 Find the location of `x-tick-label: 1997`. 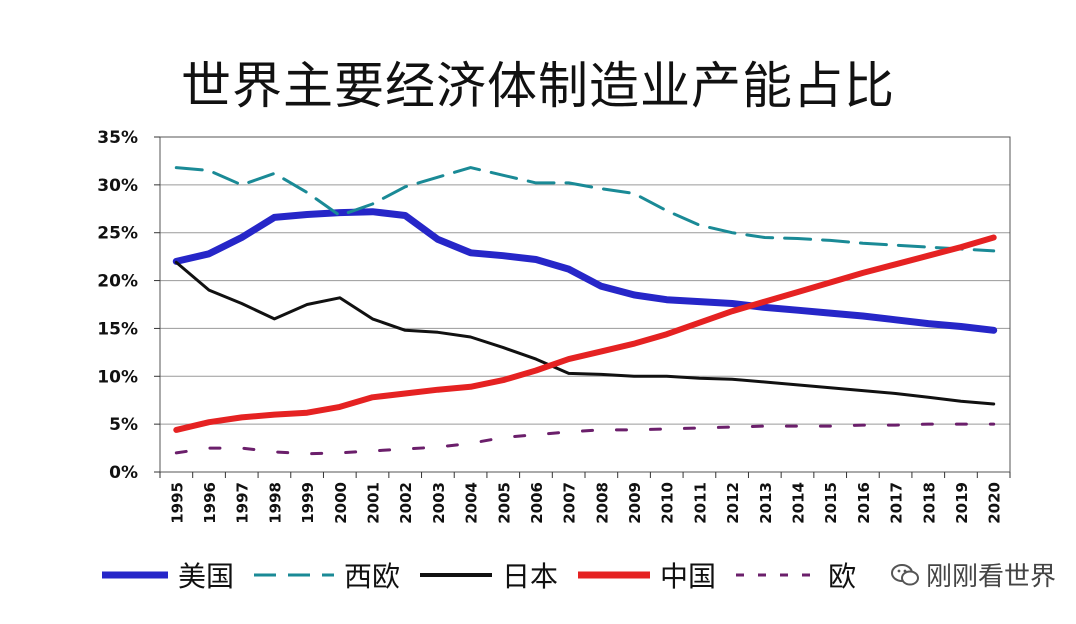

x-tick-label: 1997 is located at coordinates (243, 503).